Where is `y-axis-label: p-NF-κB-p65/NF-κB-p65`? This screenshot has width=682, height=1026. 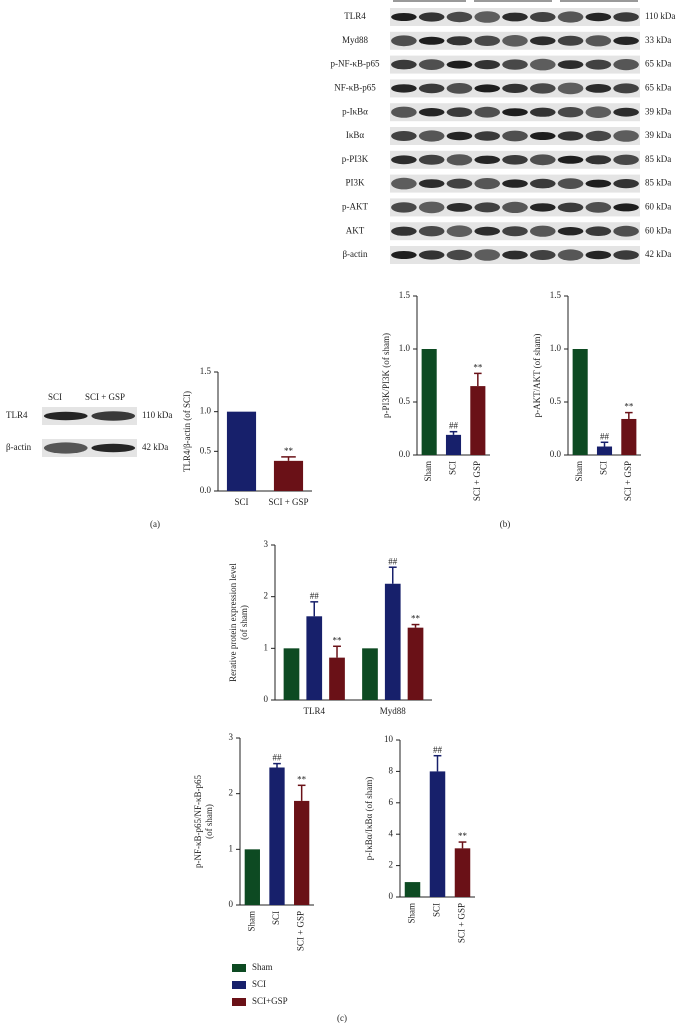 y-axis-label: p-NF-κB-p65/NF-κB-p65 is located at coordinates (198, 821).